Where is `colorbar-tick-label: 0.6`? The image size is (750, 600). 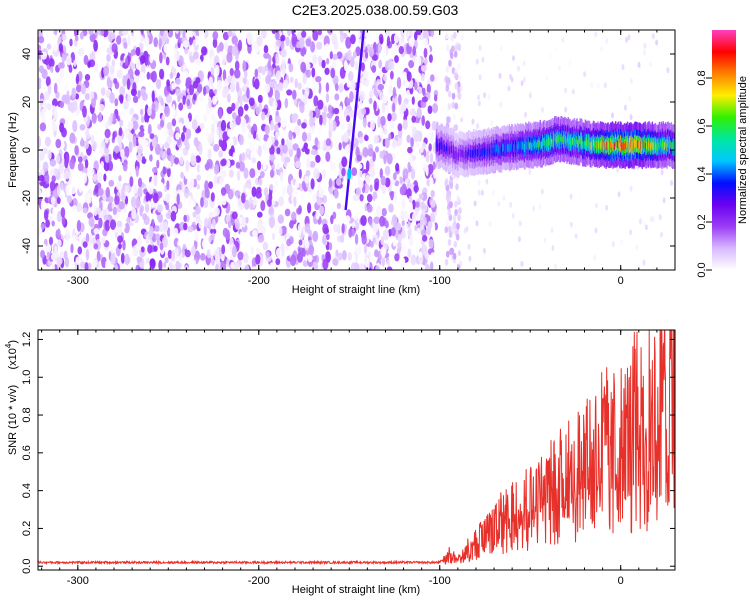
colorbar-tick-label: 0.6 is located at coordinates (702, 125).